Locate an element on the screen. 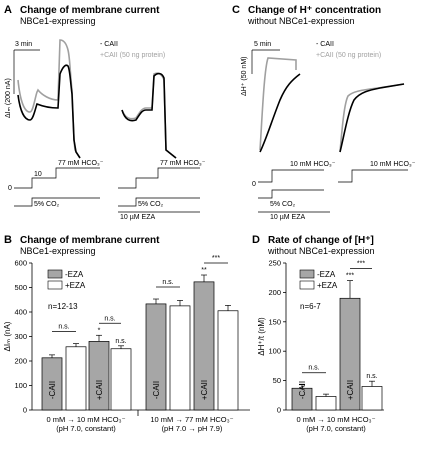 The height and width of the screenshot is (454, 430). panel-c-title: Change of H⁺ concentration is located at coordinates (314, 10).